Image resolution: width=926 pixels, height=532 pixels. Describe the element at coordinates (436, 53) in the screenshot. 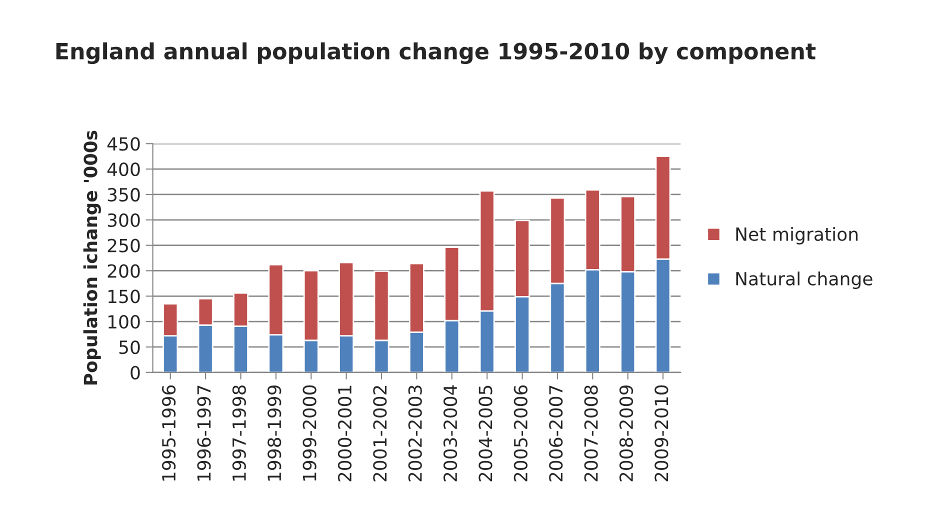

I see `chart-title: England annual population change 1995-2010 by component` at that location.